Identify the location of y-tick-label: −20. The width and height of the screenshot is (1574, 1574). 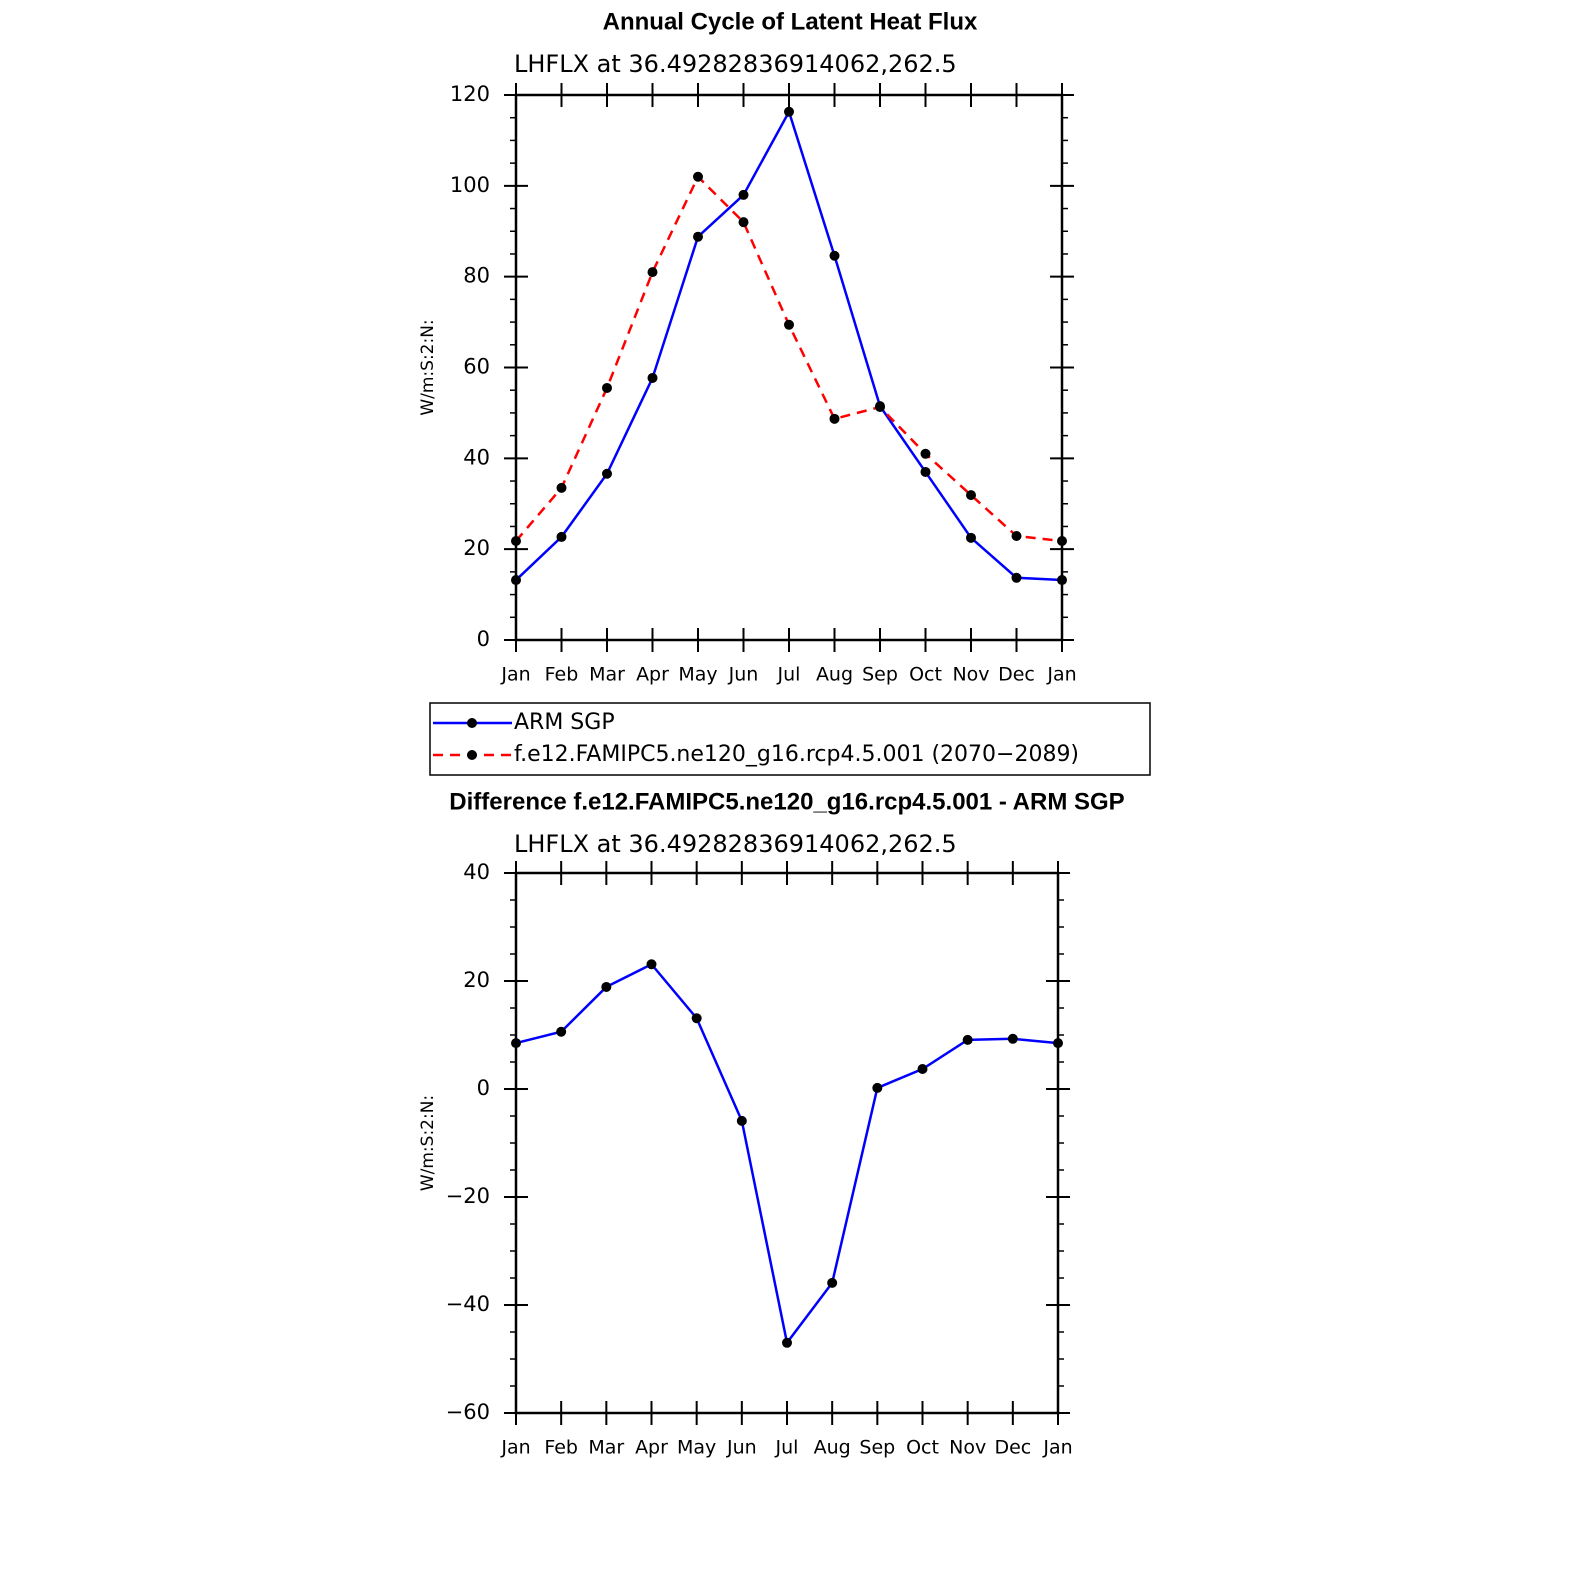
(468, 1196).